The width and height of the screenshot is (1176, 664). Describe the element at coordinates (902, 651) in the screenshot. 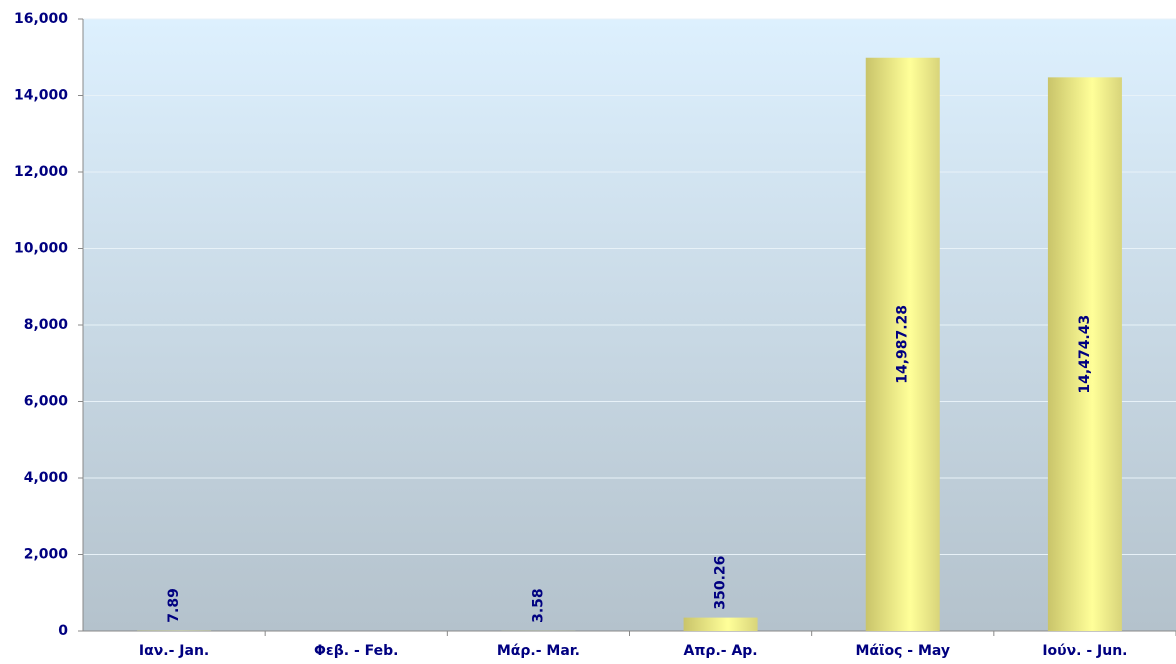

I see `x-tick-label: Μάϊος - May` at that location.